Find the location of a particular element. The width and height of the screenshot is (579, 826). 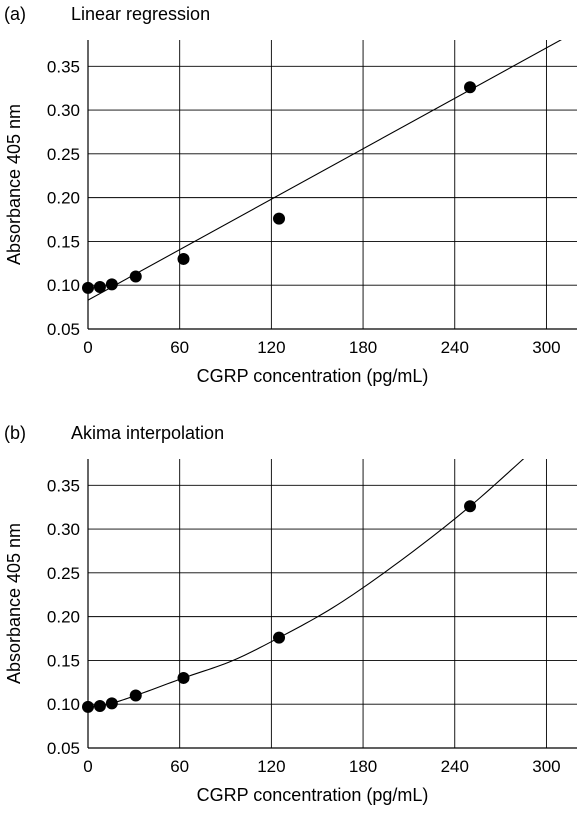

panel-a-title: Linear regression is located at coordinates (141, 14).